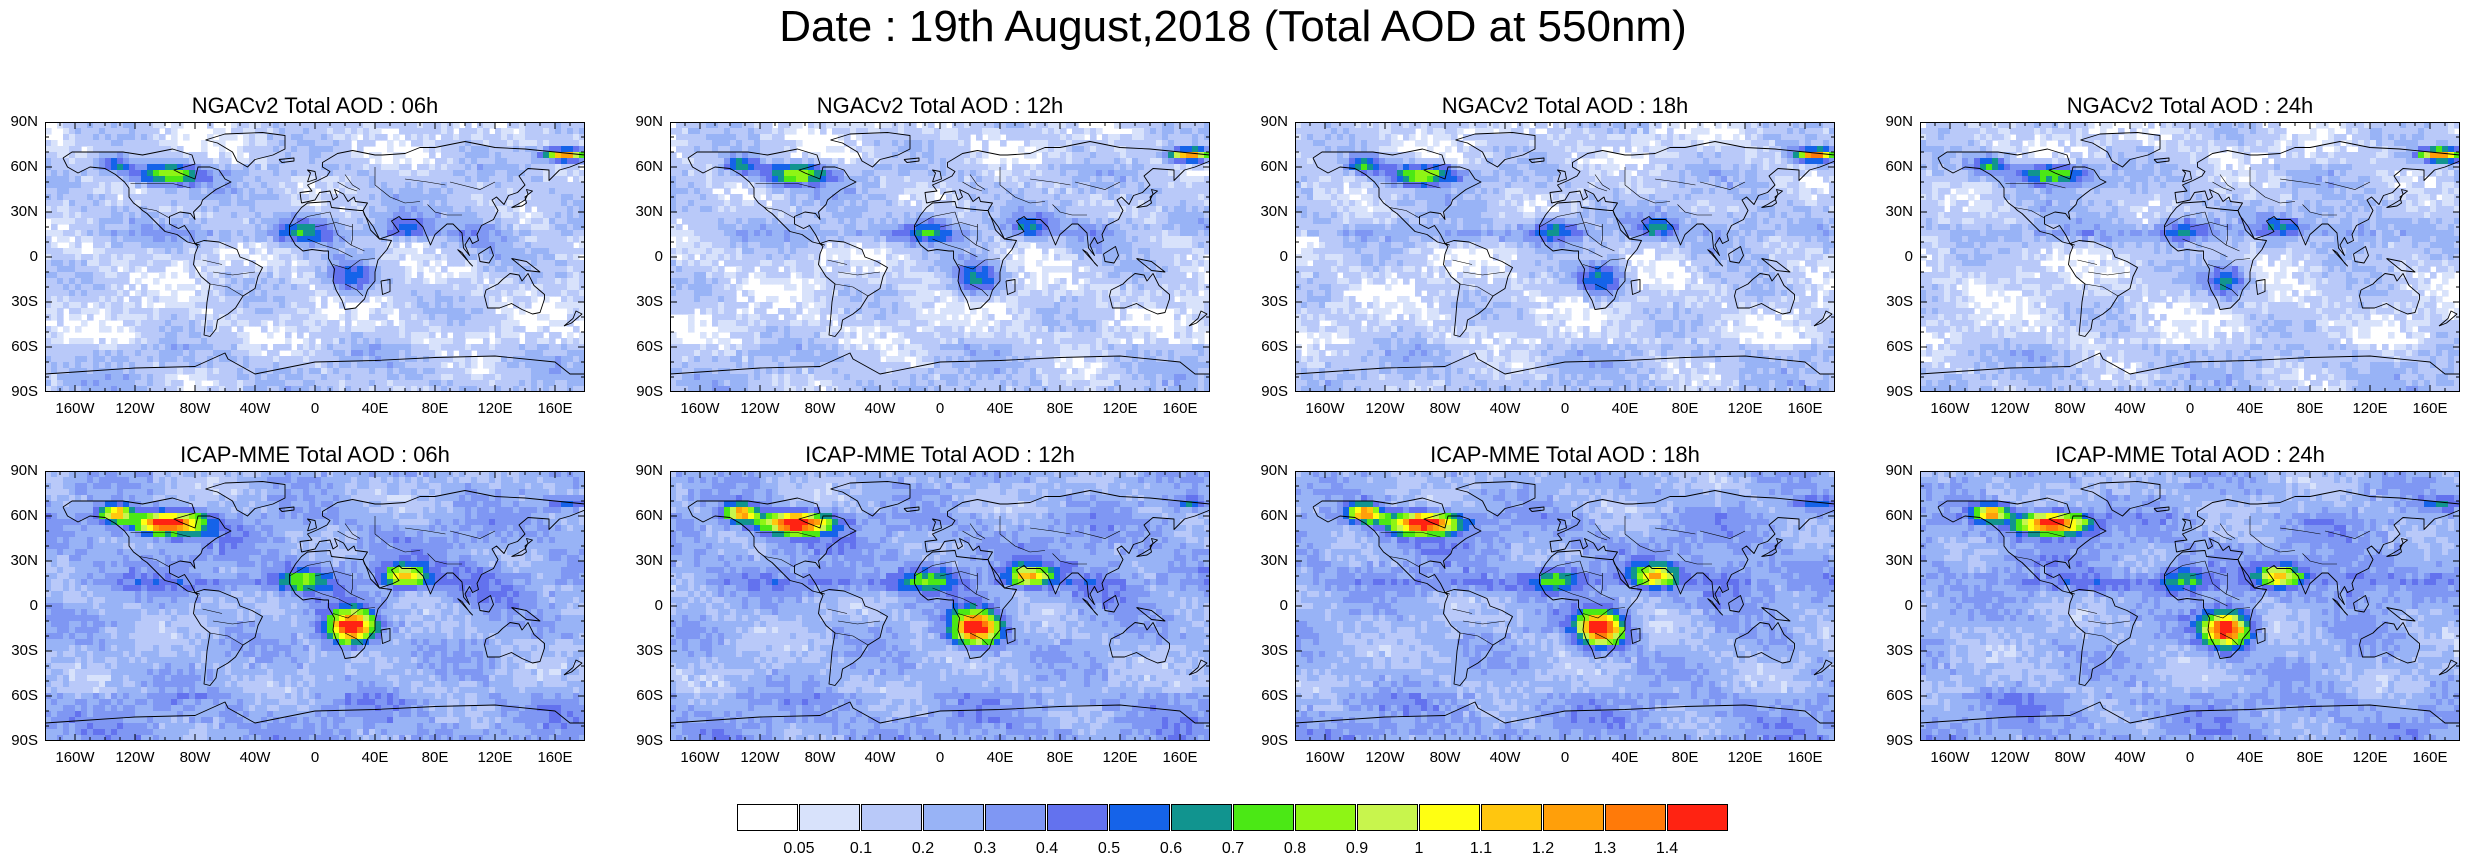 Image resolution: width=2466 pixels, height=858 pixels. What do you see at coordinates (940, 106) in the screenshot?
I see `panel-title: NGACv2 Total AOD : 12h` at bounding box center [940, 106].